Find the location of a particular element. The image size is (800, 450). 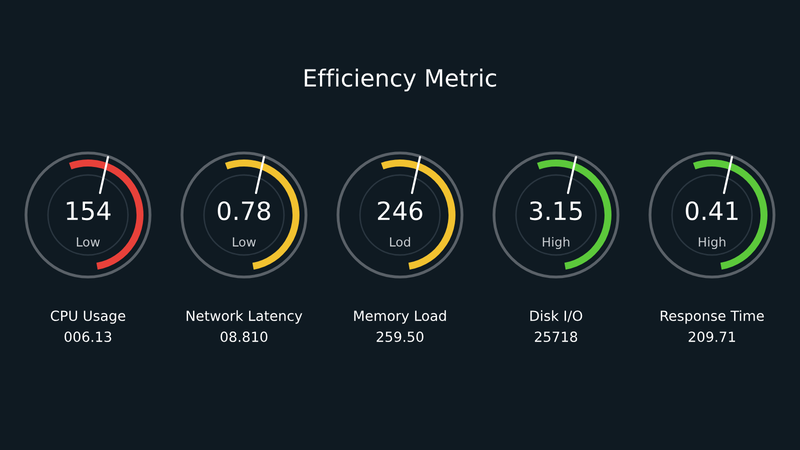

text: Efficiency Metric is located at coordinates (400, 80).